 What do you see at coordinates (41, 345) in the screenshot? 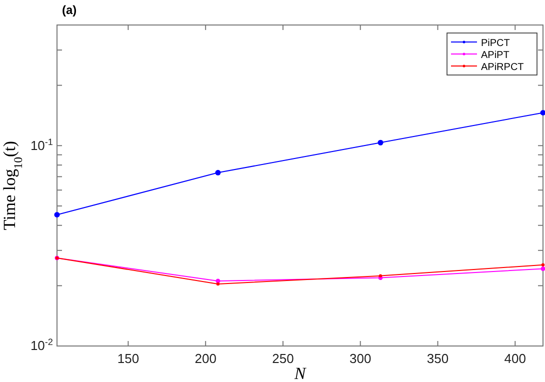
I see `y-tick-label: 10$^{-2}$` at bounding box center [41, 345].